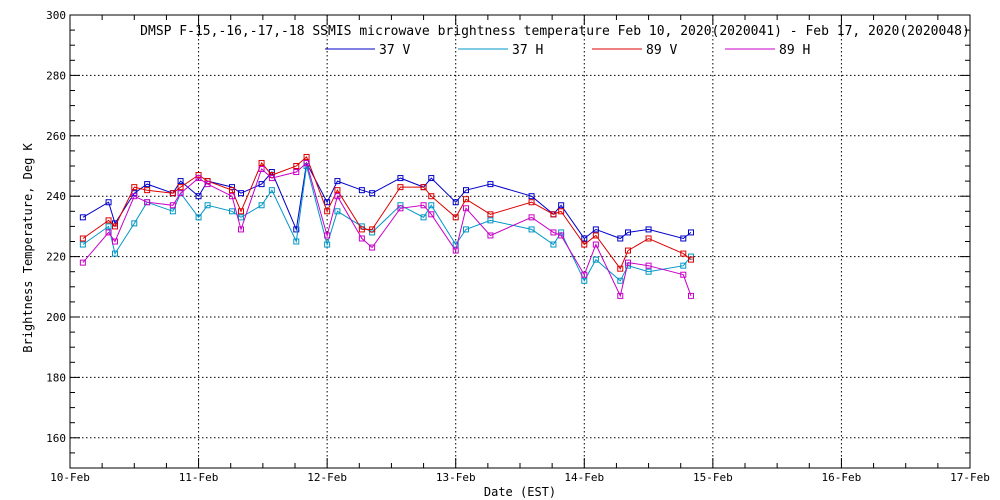 This screenshot has width=1000, height=500. I want to click on x-axis-label: Date (EST), so click(520, 492).